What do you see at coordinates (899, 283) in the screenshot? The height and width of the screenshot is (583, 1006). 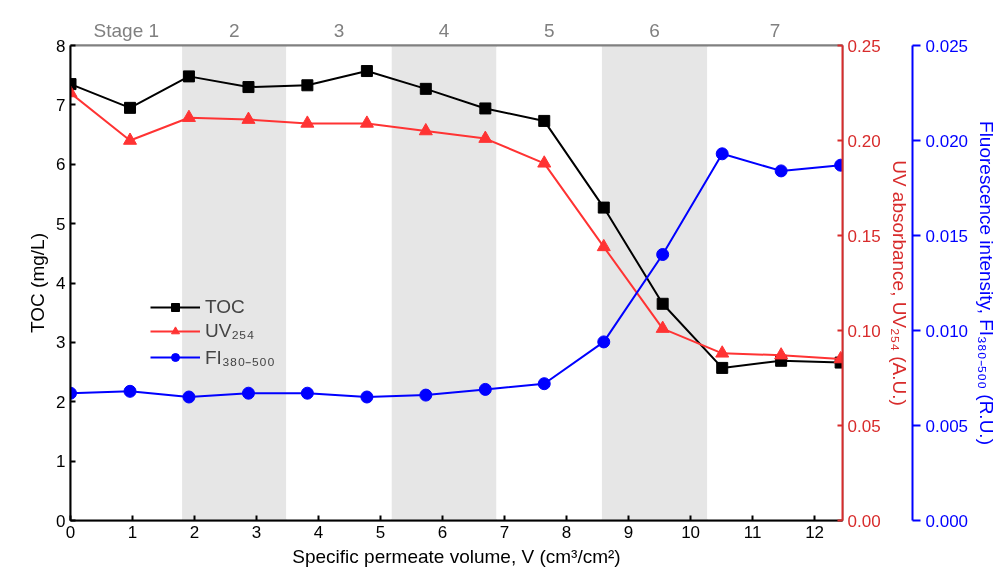 I see `y2-axis-title: UV absorbance, UV₂₅₄ (A.U.)` at bounding box center [899, 283].